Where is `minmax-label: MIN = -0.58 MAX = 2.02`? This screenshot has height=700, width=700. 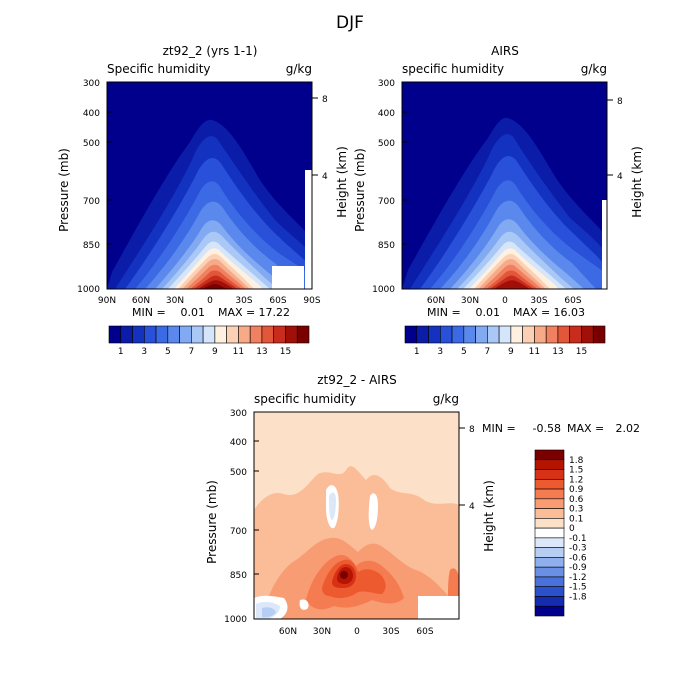
minmax-label: MIN = -0.58 MAX = 2.02 is located at coordinates (561, 428).